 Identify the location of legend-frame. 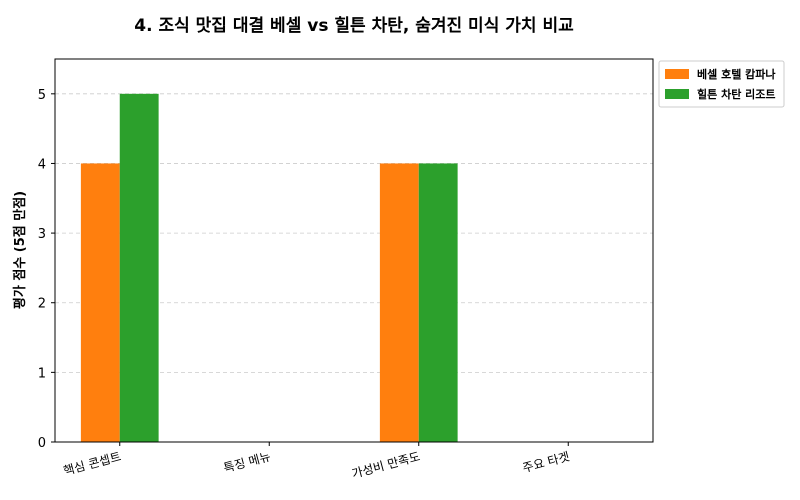
(721, 84).